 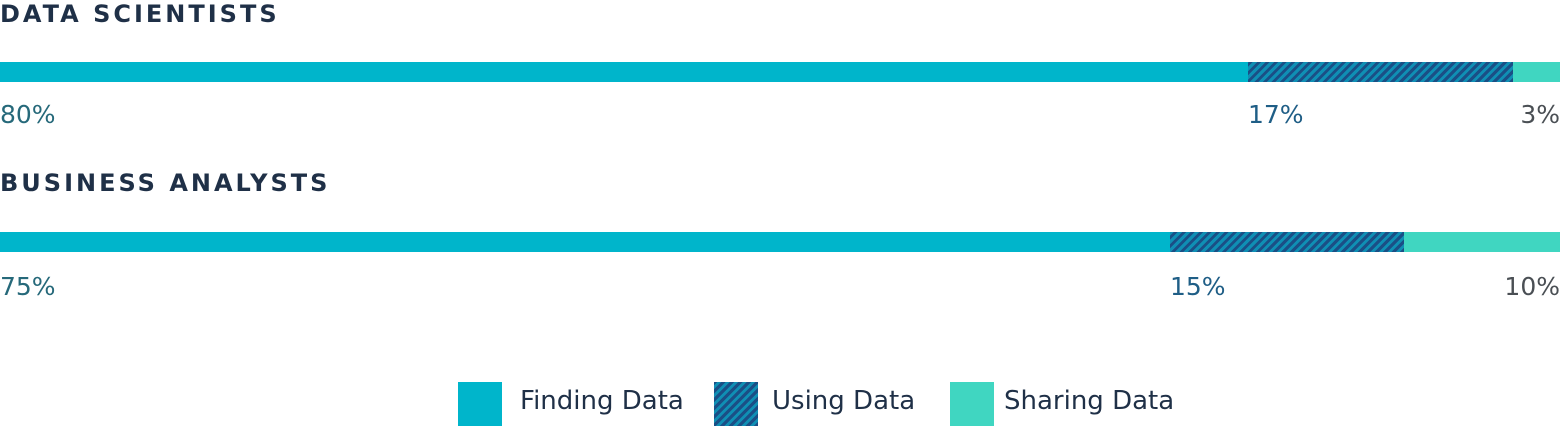 What do you see at coordinates (1276, 114) in the screenshot?
I see `value-label-using-data: 17%` at bounding box center [1276, 114].